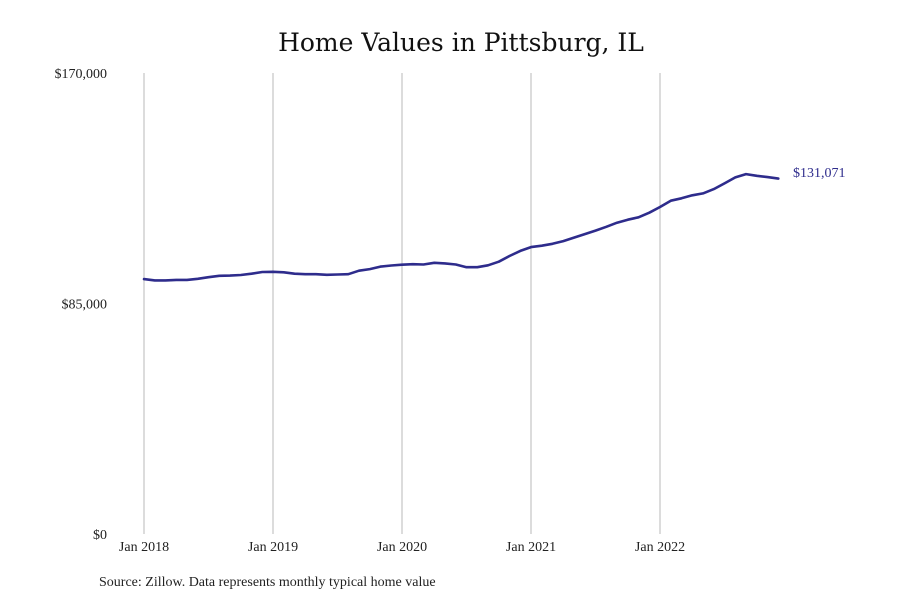 Image resolution: width=900 pixels, height=600 pixels. I want to click on x-tick-label: Jan 2021, so click(531, 547).